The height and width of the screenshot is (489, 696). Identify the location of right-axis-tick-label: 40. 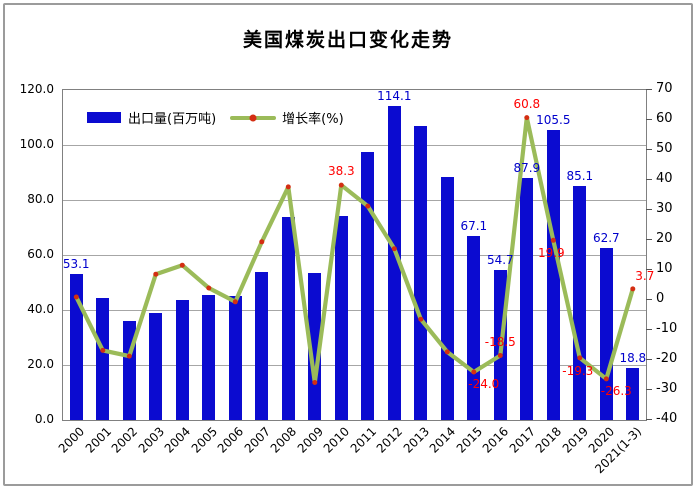
(664, 178).